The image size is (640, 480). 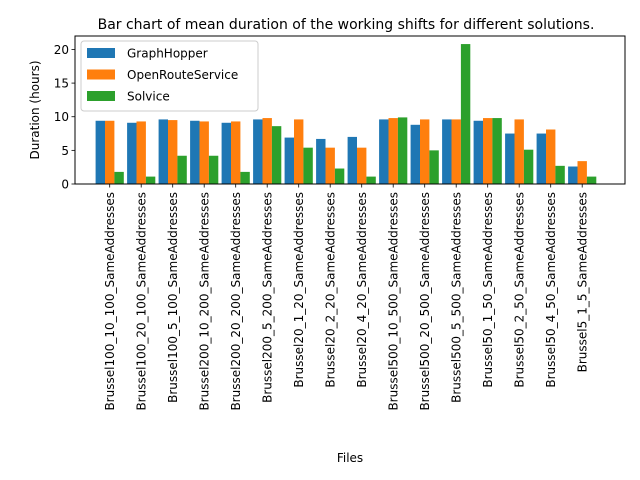 I want to click on x-tick-label: Brussel20_4_20_SameAddresses, so click(x=362, y=290).